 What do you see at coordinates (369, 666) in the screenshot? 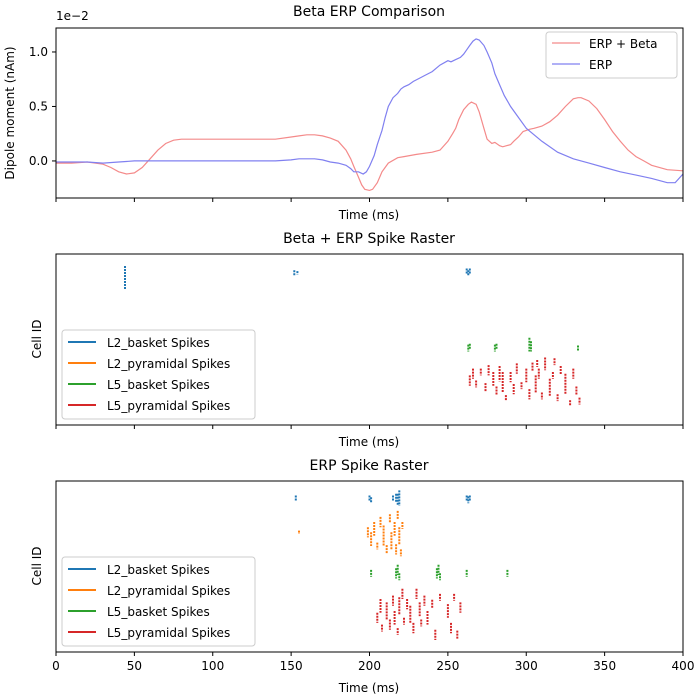
I see `x-tick-label: 200` at bounding box center [369, 666].